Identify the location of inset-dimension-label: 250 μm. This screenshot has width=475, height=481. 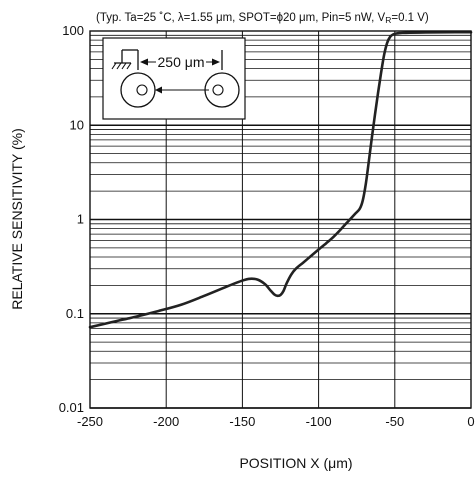
(181, 62).